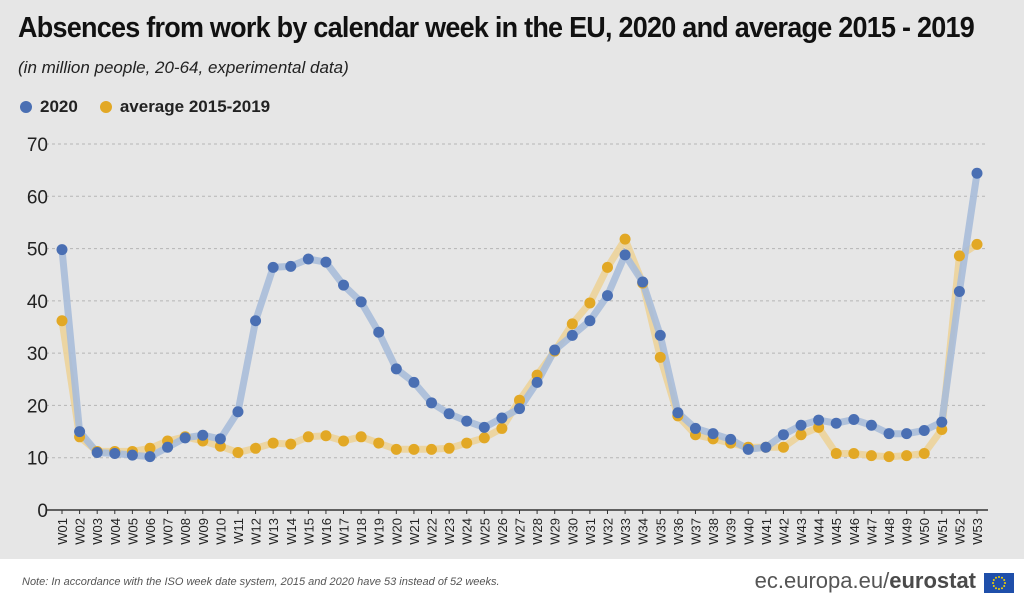 The width and height of the screenshot is (1024, 605). Describe the element at coordinates (748, 531) in the screenshot. I see `x-tick-label-W40: W40` at that location.